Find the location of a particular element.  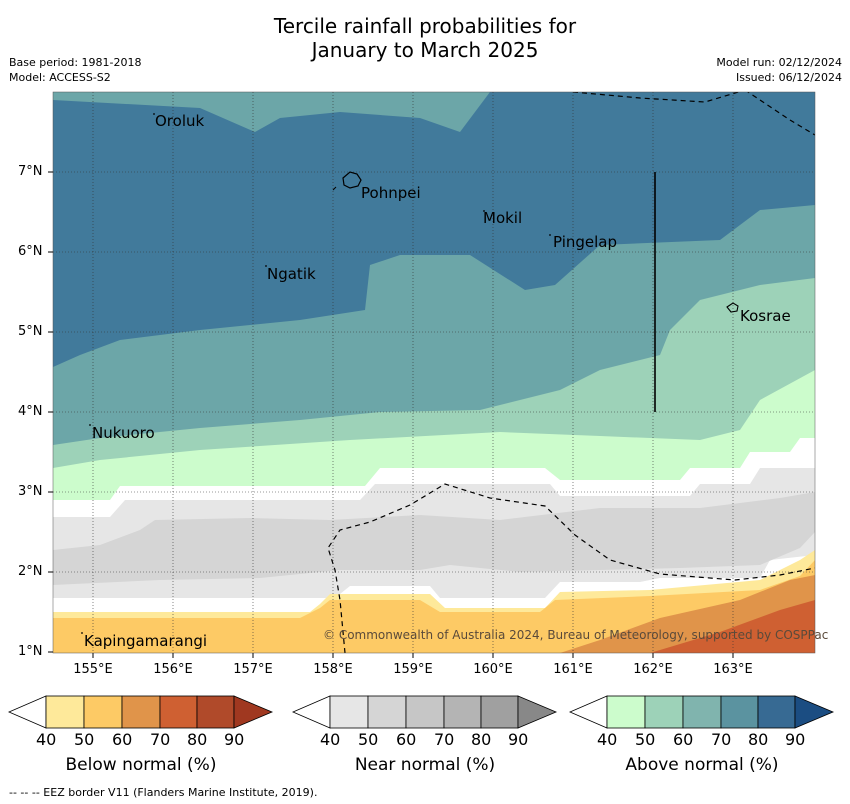

colorbar-title-above: Above normal (%) is located at coordinates (702, 765).